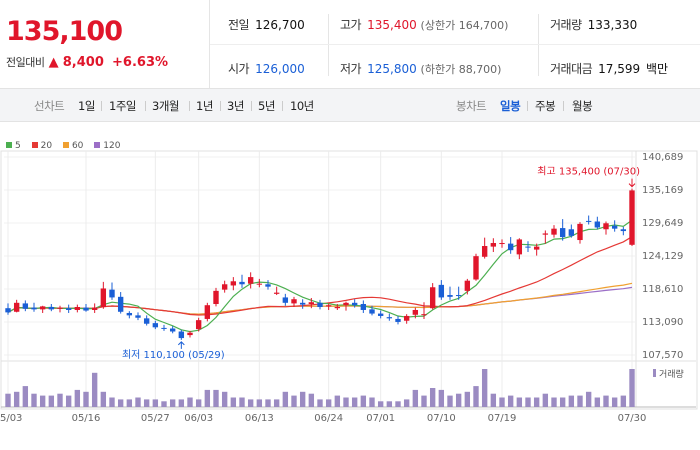 This screenshot has height=450, width=700. I want to click on current-price: 135,100, so click(64, 31).